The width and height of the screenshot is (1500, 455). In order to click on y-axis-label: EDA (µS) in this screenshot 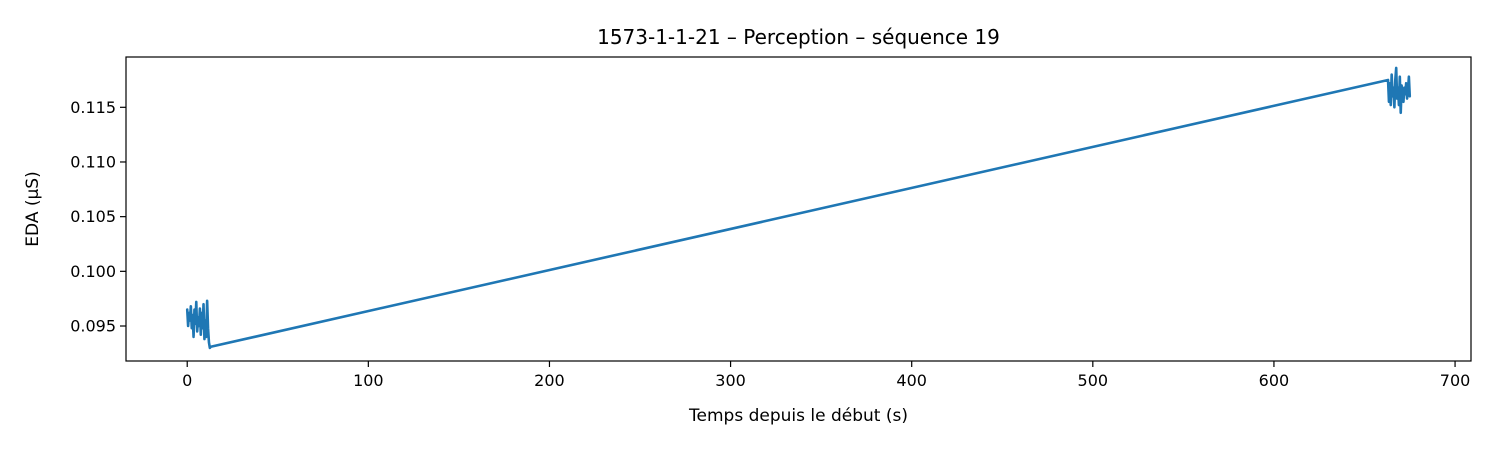, I will do `click(33, 208)`.